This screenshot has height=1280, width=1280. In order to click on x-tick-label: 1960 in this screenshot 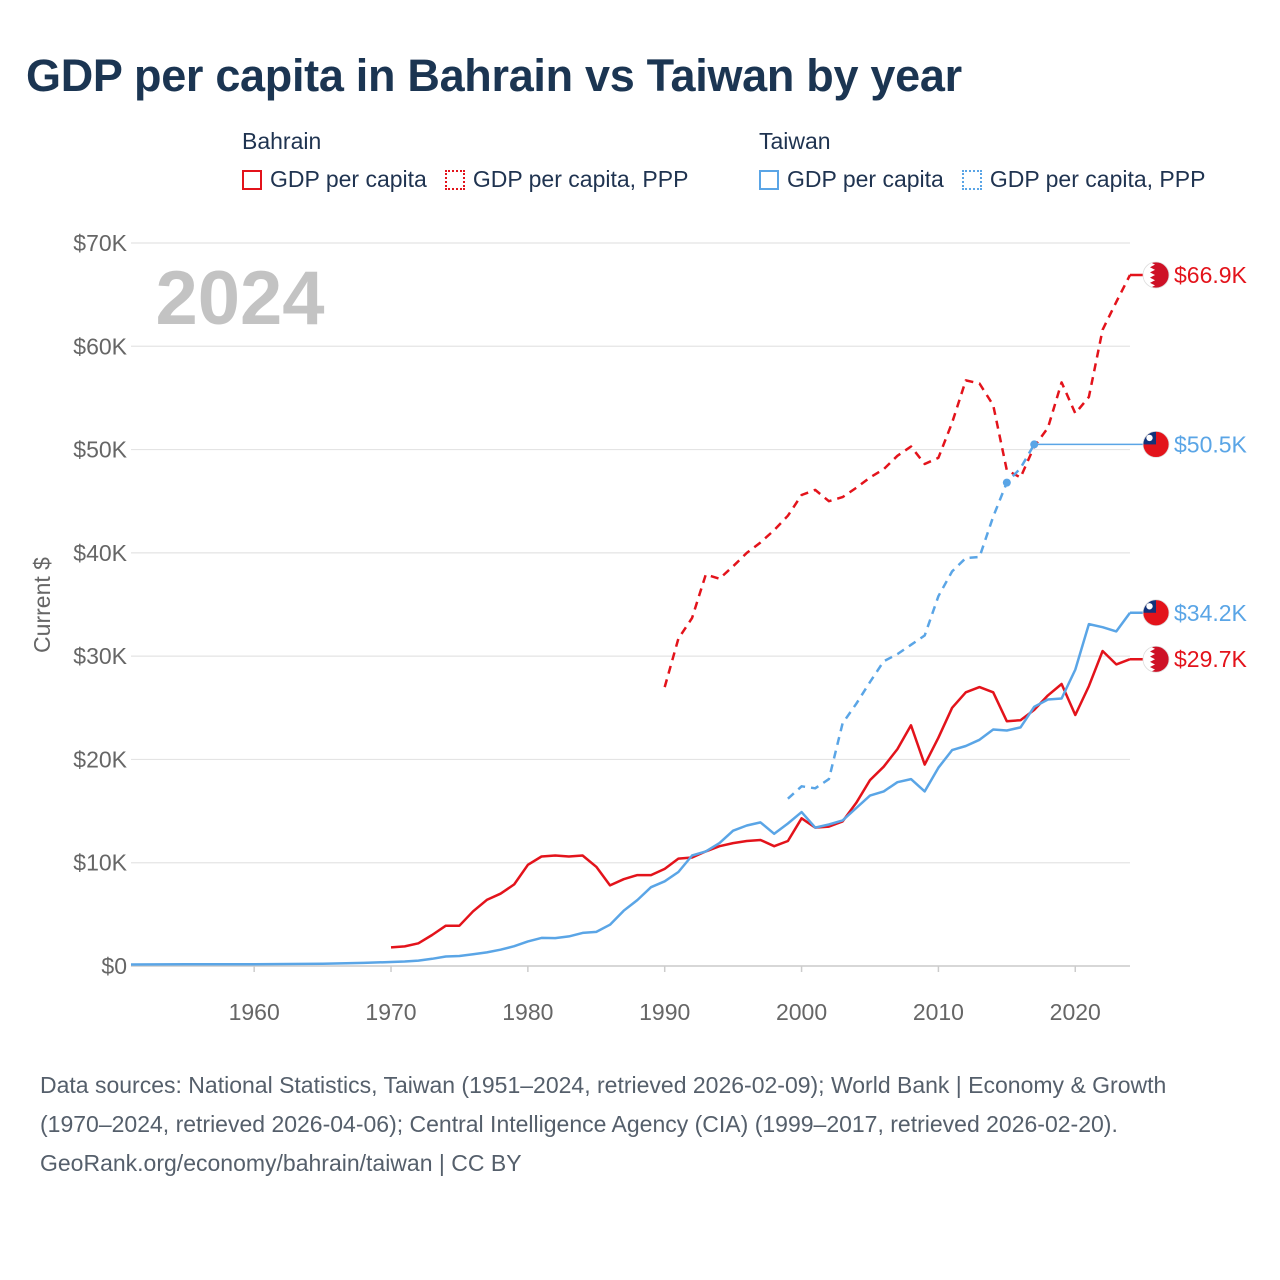, I will do `click(254, 1012)`.